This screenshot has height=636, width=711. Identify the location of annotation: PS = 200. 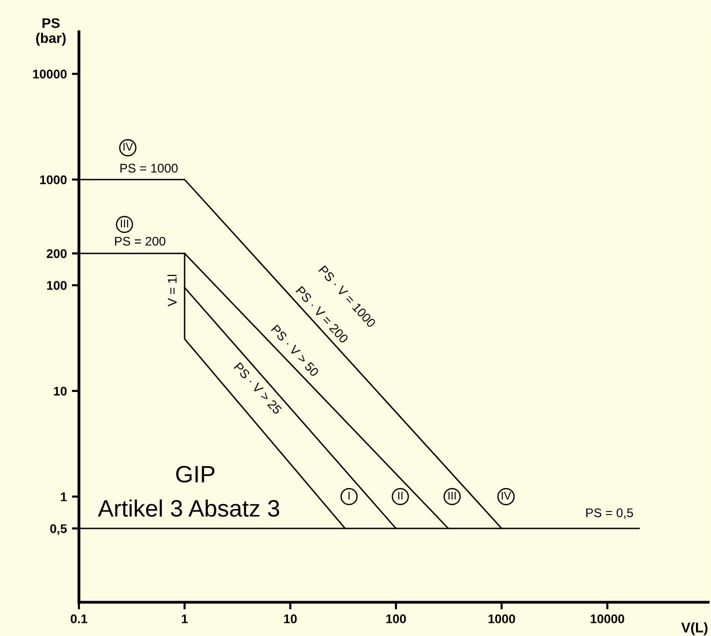
(140, 241).